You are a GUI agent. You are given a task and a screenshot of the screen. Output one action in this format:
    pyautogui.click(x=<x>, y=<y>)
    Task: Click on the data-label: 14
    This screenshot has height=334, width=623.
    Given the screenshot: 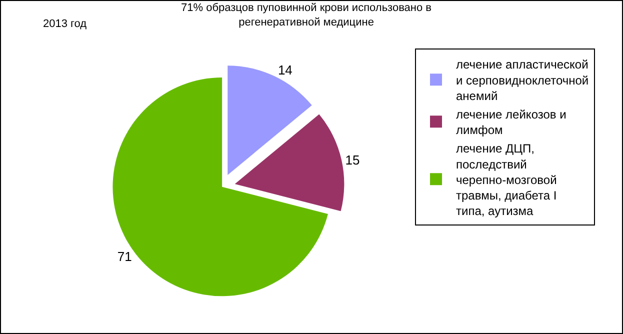 What is the action you would take?
    pyautogui.click(x=285, y=70)
    